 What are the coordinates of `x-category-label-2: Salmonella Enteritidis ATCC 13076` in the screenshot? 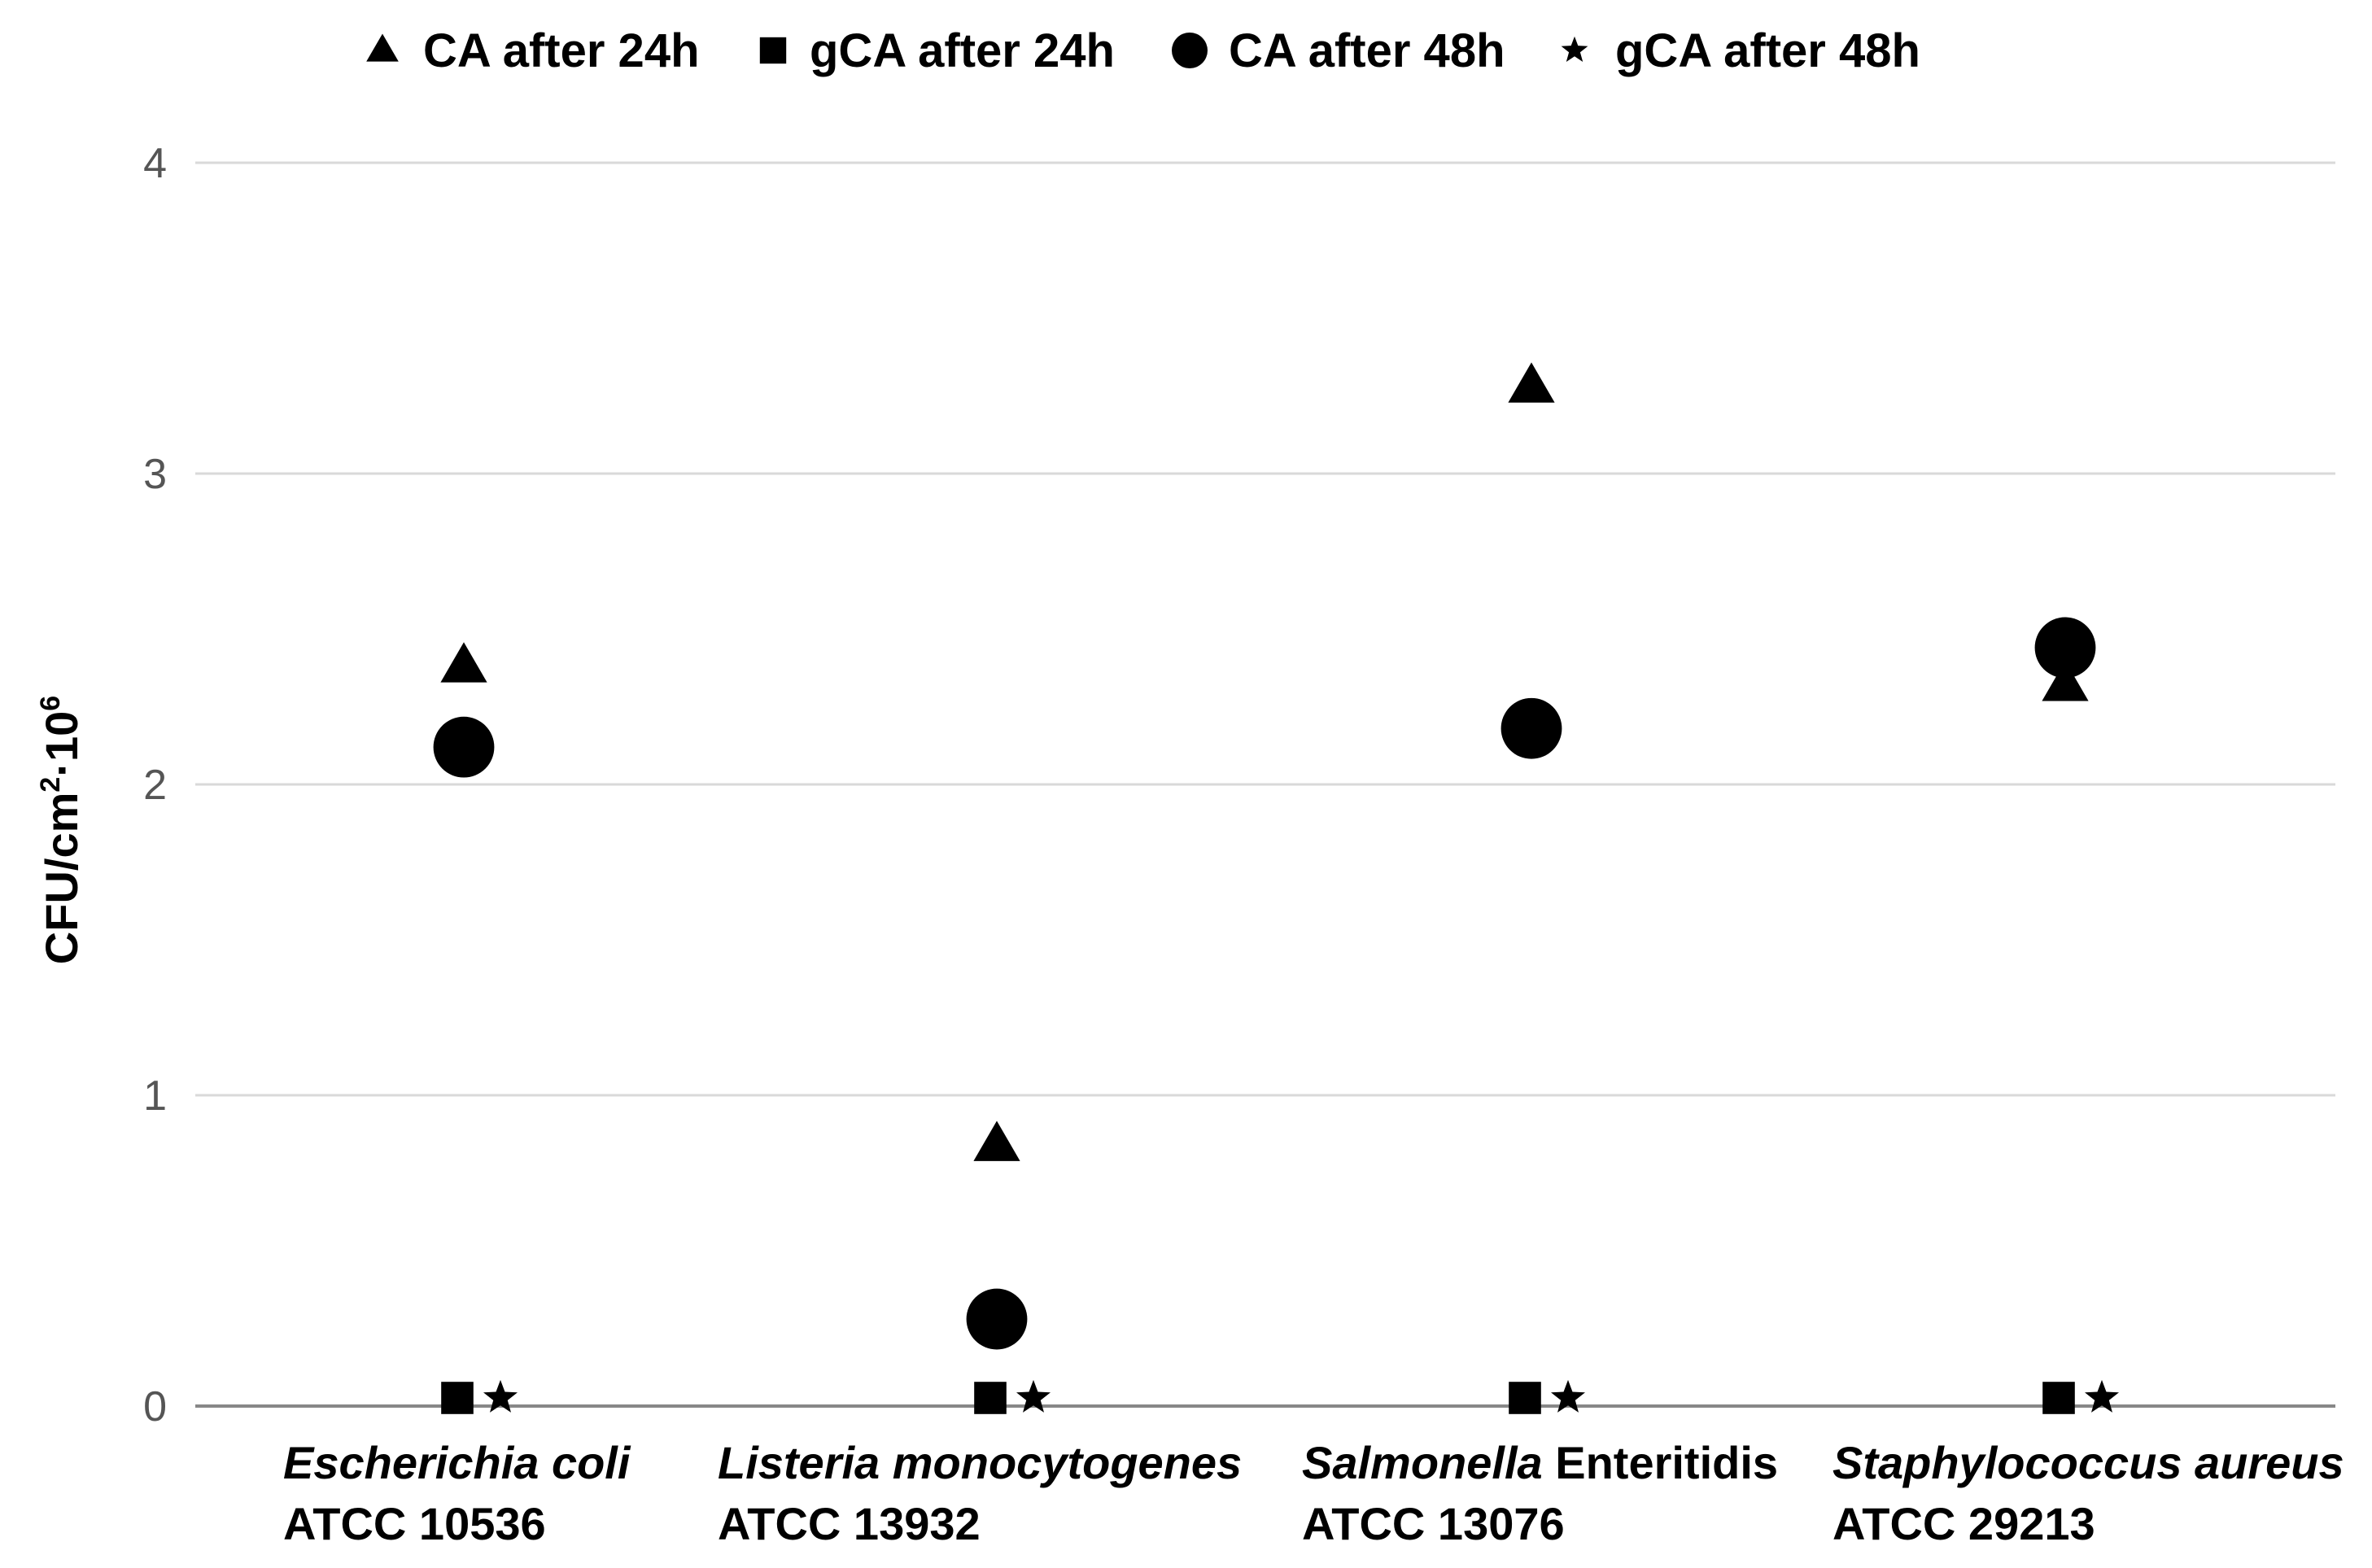 It's located at (1540, 1493).